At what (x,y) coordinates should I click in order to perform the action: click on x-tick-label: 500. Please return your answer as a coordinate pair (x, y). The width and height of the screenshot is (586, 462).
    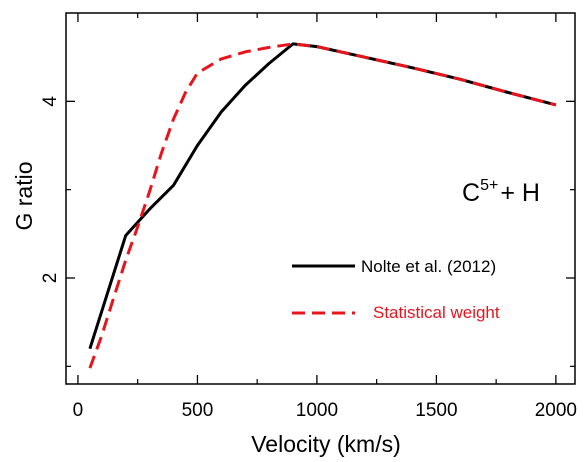
    Looking at the image, I should click on (198, 410).